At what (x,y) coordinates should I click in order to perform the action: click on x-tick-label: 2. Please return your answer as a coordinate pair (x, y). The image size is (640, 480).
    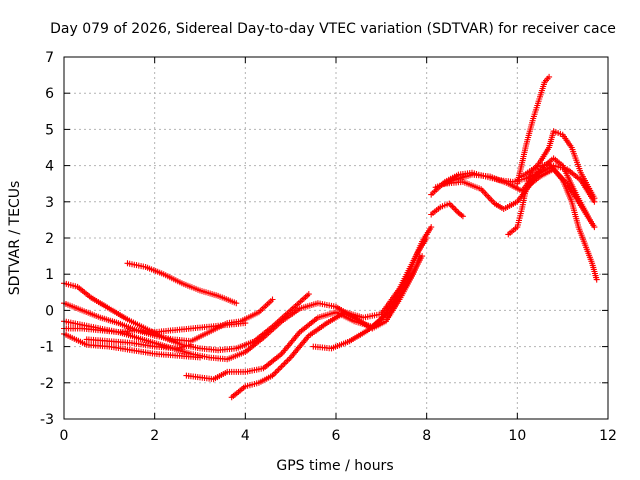
    Looking at the image, I should click on (154, 436).